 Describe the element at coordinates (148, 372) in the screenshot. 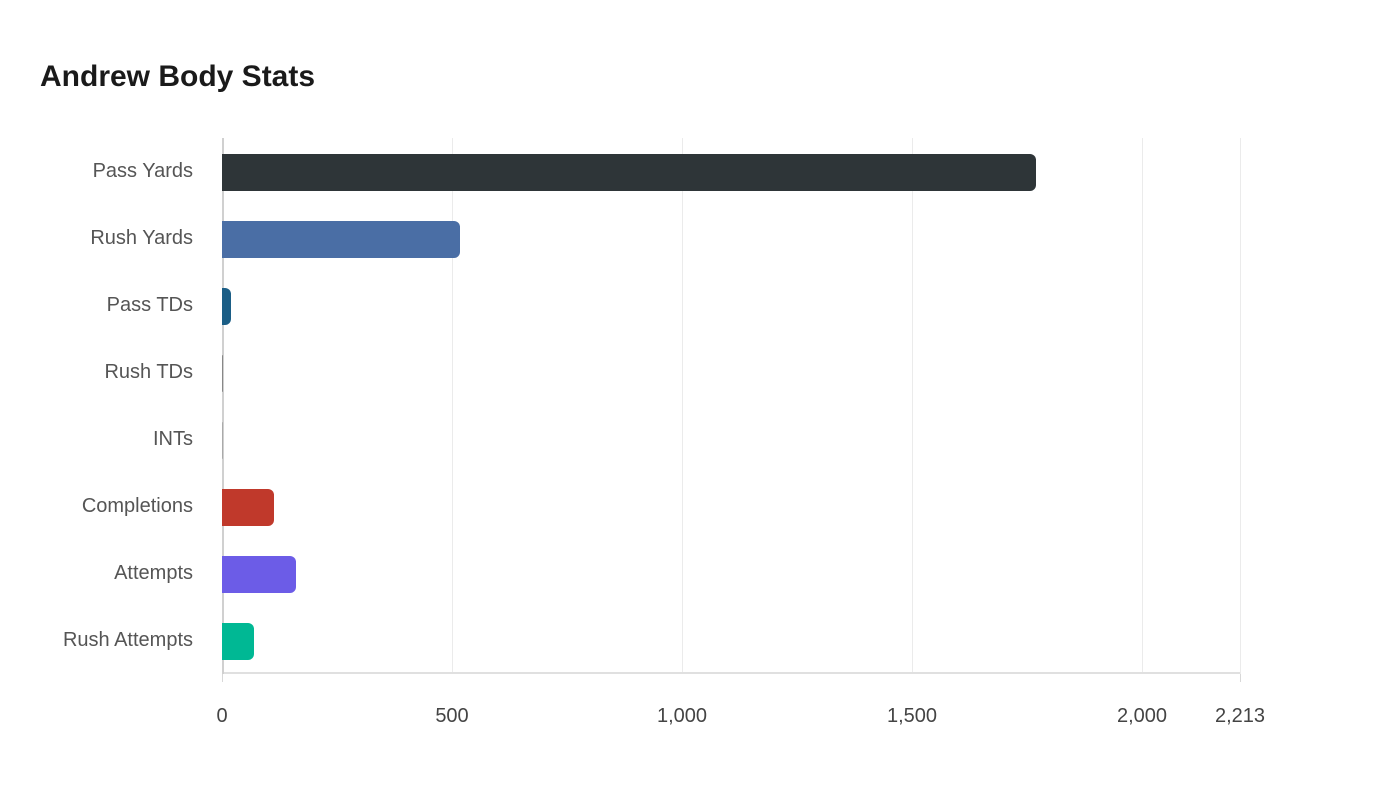

I see `category-label: Rush TDs` at that location.